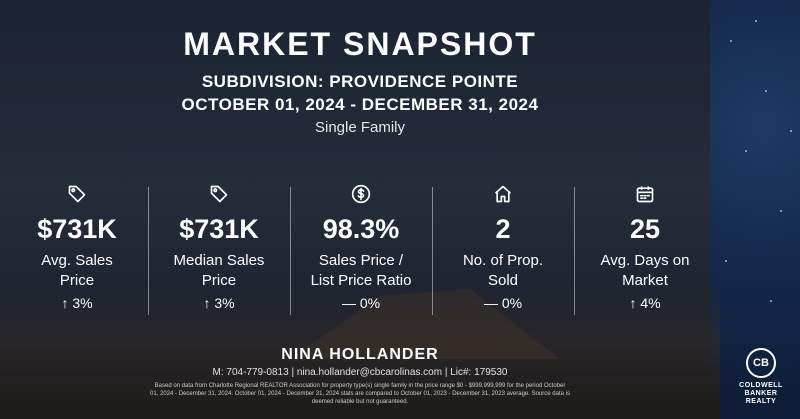  What do you see at coordinates (361, 280) in the screenshot?
I see `stat-label: List Price Ratio` at bounding box center [361, 280].